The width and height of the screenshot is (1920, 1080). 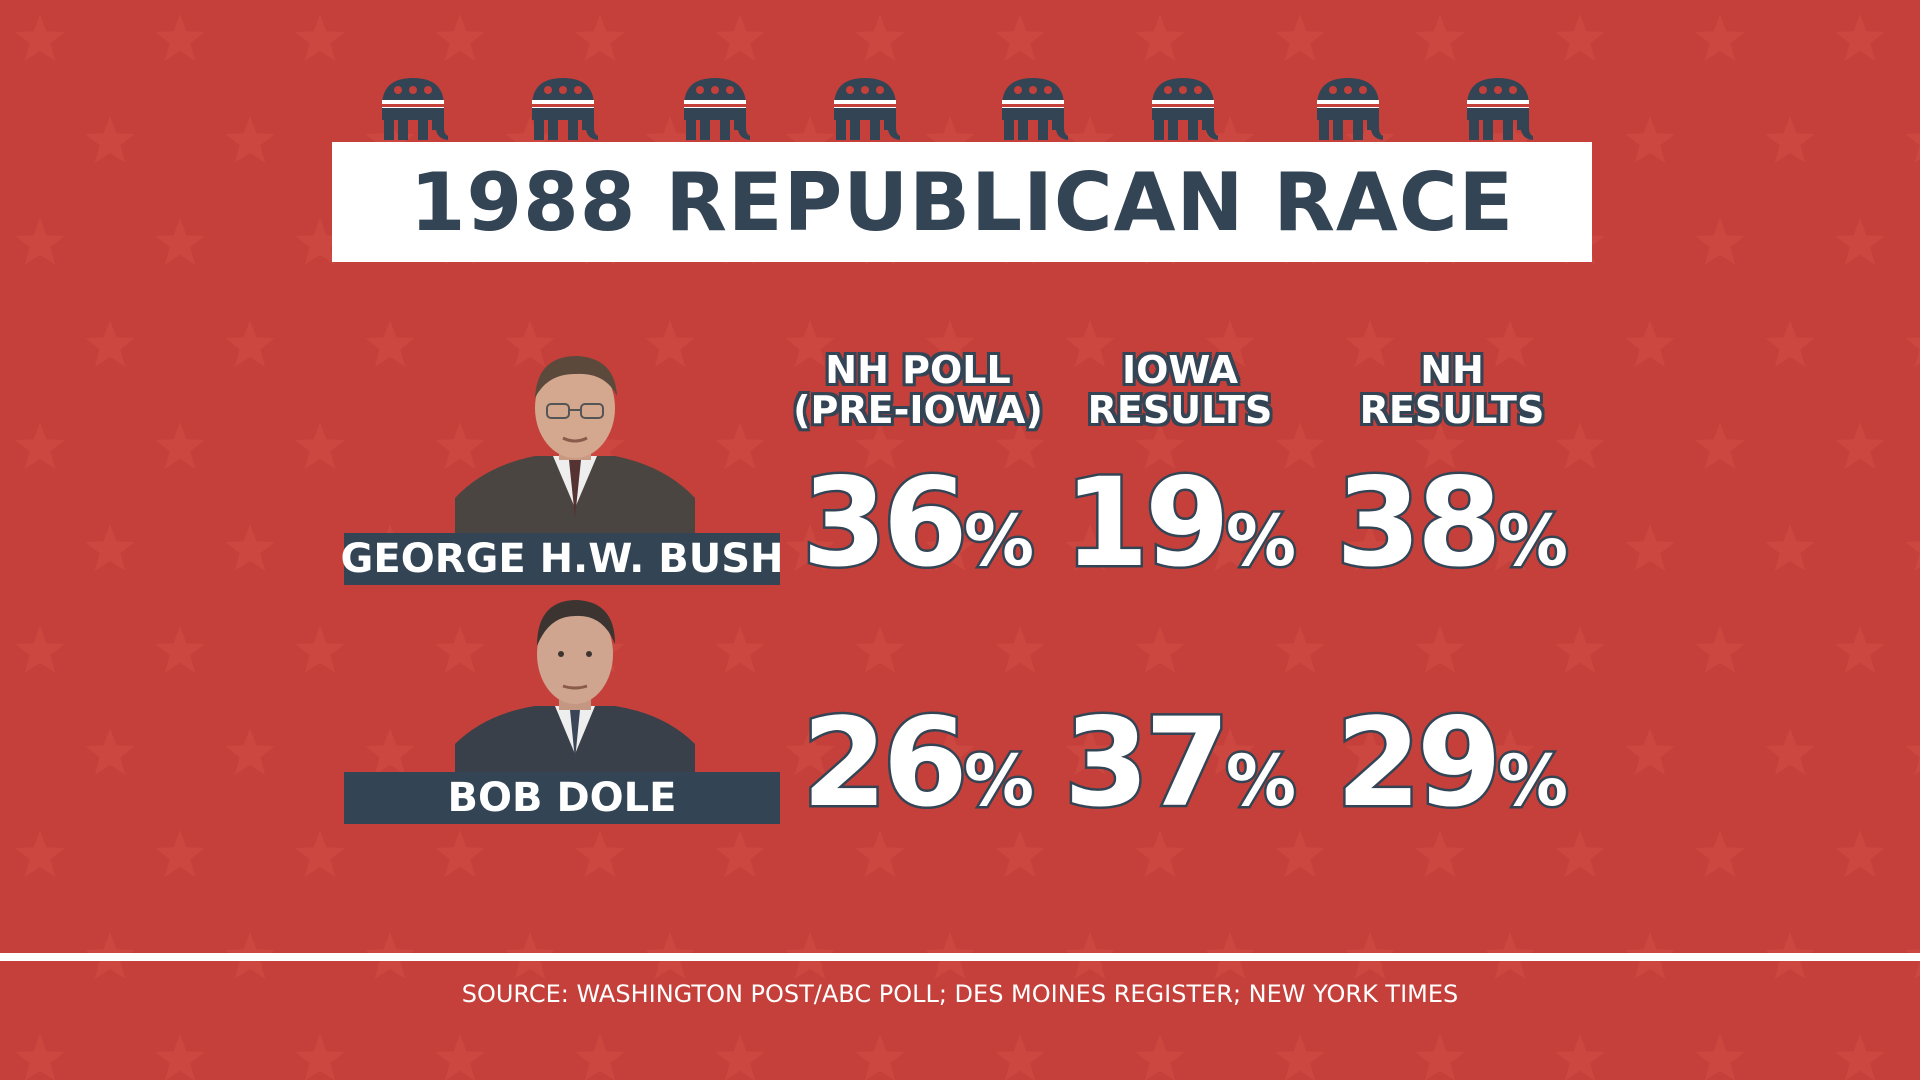 What do you see at coordinates (885, 763) in the screenshot?
I see `value-number: 26` at bounding box center [885, 763].